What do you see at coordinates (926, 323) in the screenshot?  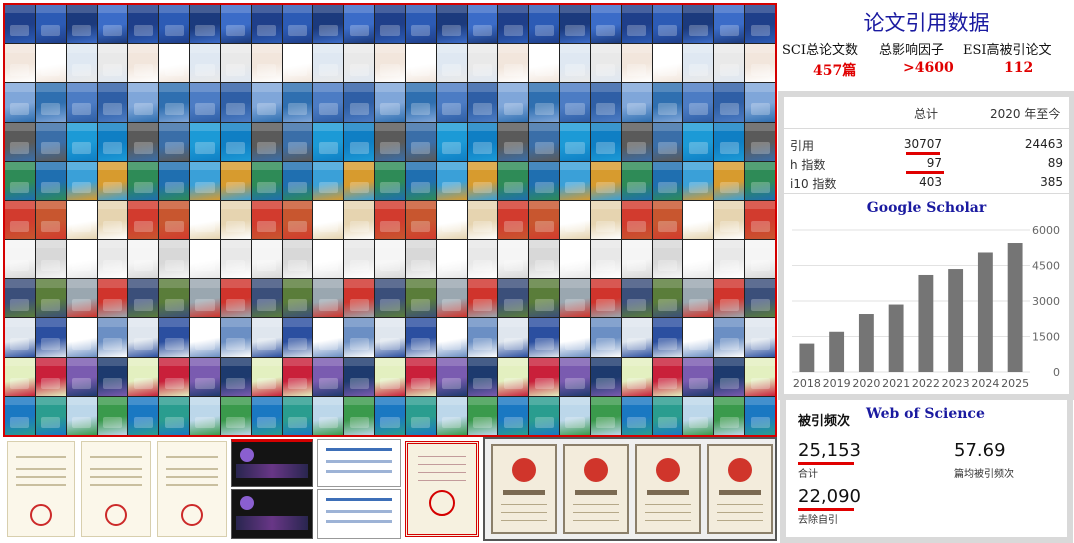 I see `bar-2022` at bounding box center [926, 323].